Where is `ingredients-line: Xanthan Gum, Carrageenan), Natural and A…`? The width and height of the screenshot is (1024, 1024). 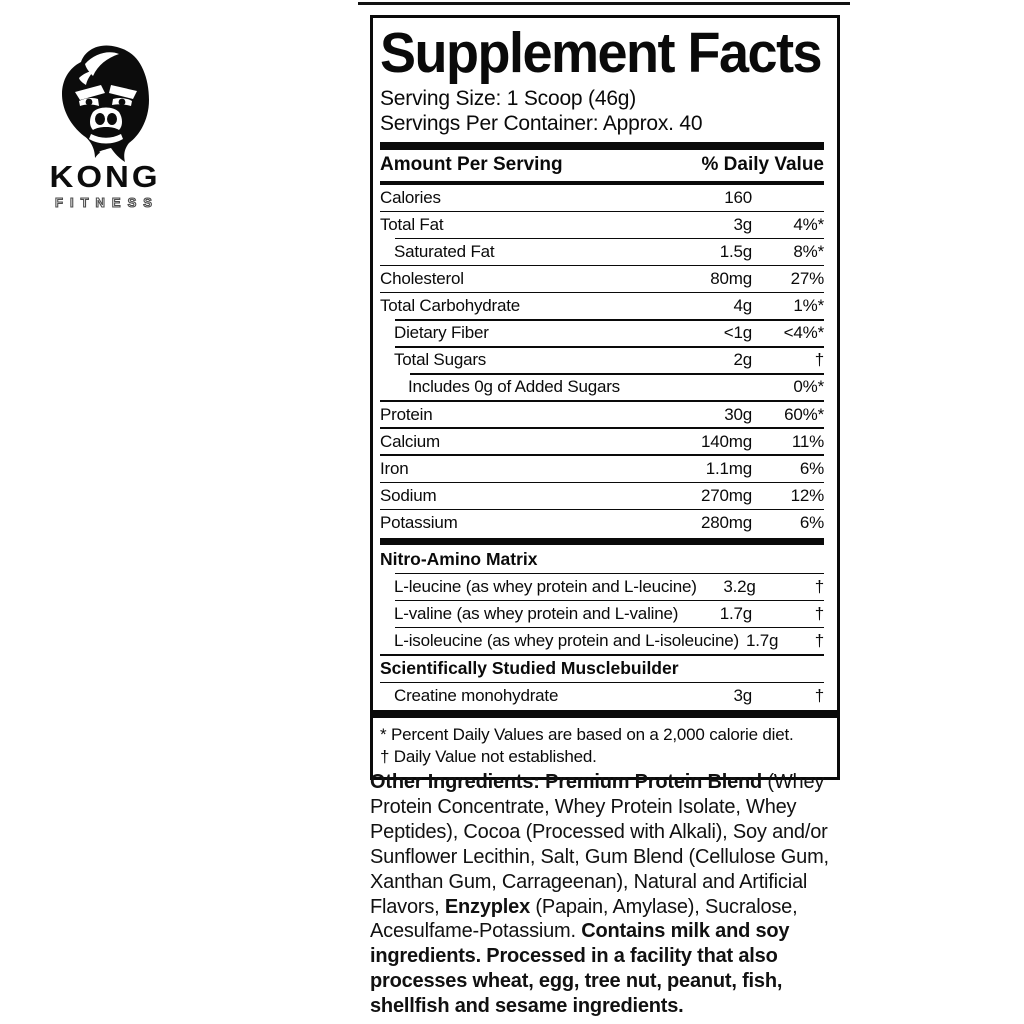 ingredients-line: Xanthan Gum, Carrageenan), Natural and A… is located at coordinates (589, 881).